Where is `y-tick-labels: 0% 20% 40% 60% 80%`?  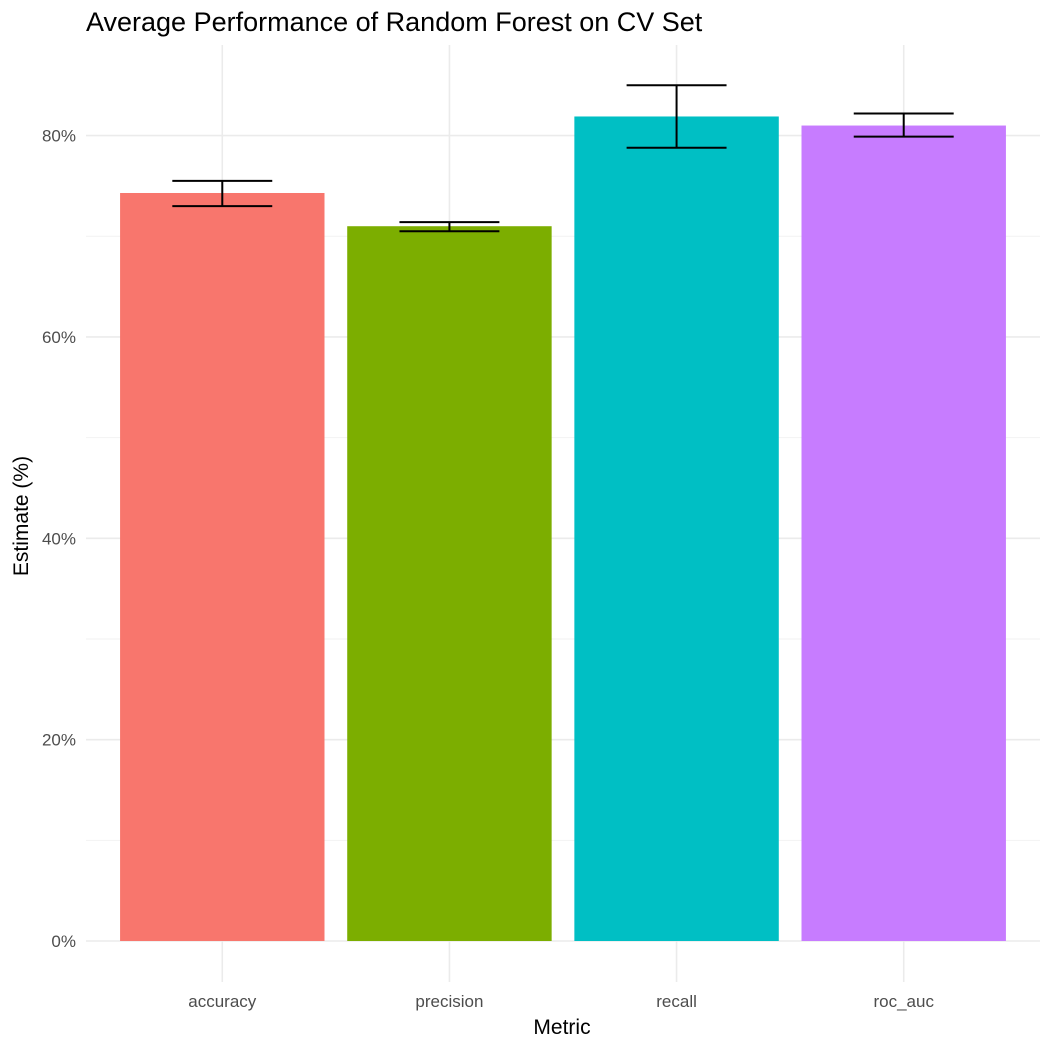 y-tick-labels: 0% 20% 40% 60% 80% is located at coordinates (59, 539).